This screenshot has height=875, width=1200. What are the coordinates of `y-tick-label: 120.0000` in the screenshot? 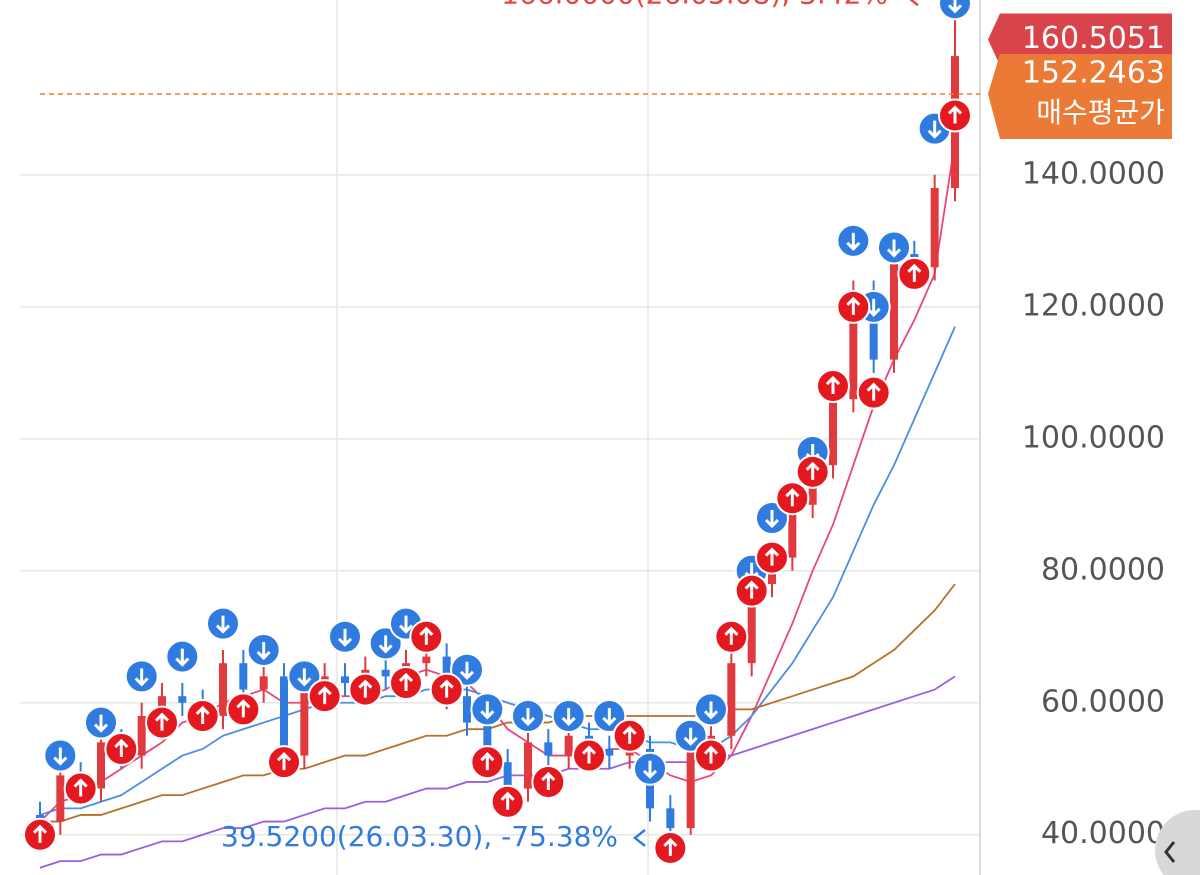 It's located at (1093, 305).